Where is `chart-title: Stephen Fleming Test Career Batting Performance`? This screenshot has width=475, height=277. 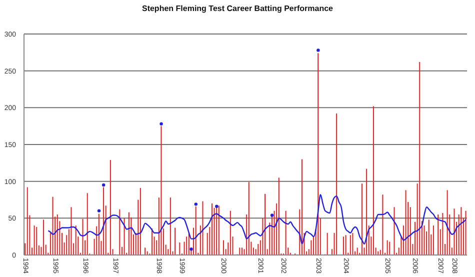
chart-title: Stephen Fleming Test Career Batting Performance is located at coordinates (237, 8).